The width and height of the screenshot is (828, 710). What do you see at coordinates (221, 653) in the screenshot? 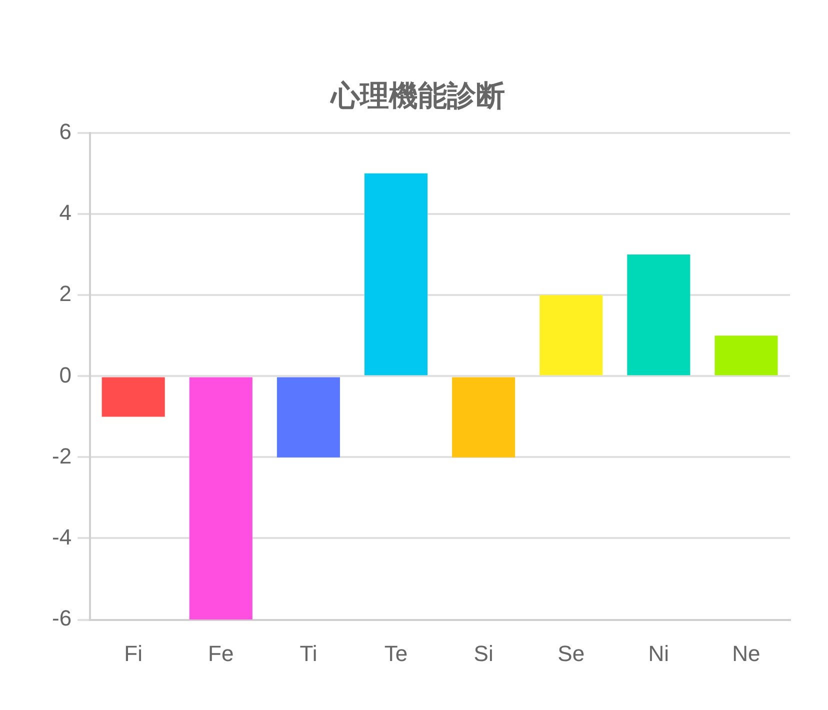
I see `x-tick-label: Fe` at bounding box center [221, 653].